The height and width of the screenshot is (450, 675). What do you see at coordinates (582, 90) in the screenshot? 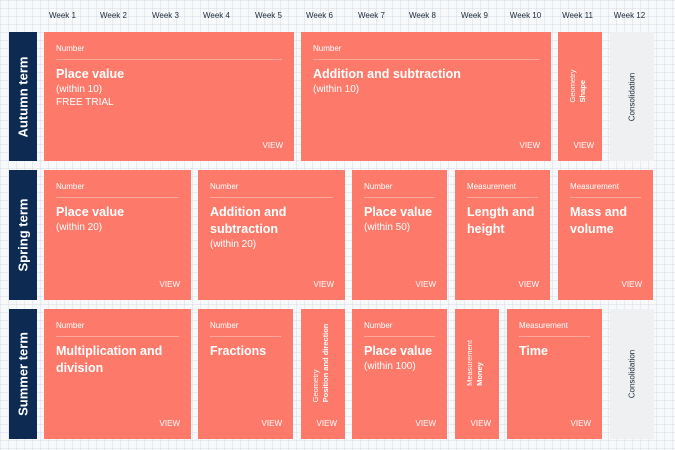
I see `card-title: Shape` at bounding box center [582, 90].